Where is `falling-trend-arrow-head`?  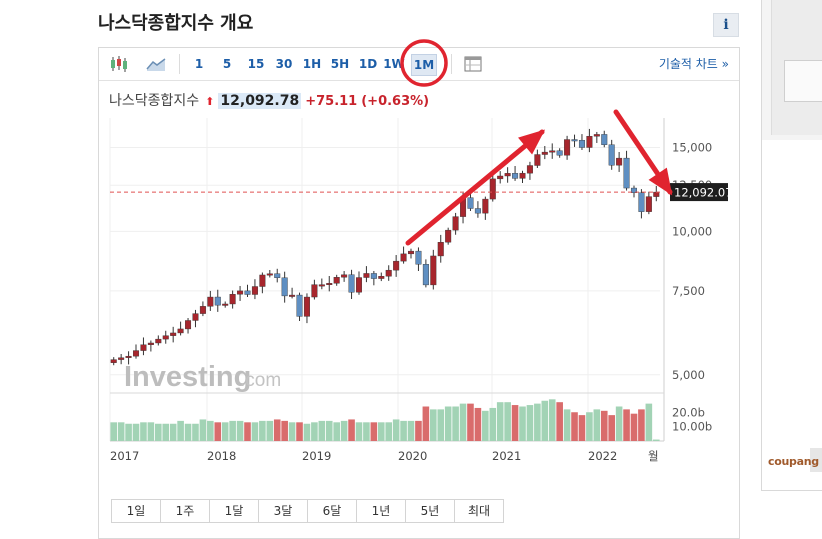
falling-trend-arrow-head is located at coordinates (660, 181).